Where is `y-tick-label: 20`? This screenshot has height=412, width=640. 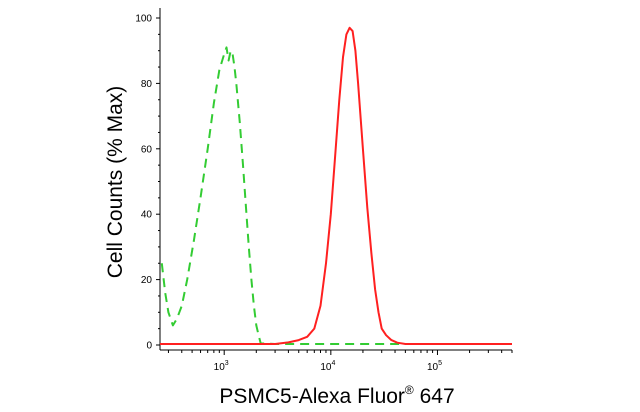 y-tick-label: 20 is located at coordinates (147, 280).